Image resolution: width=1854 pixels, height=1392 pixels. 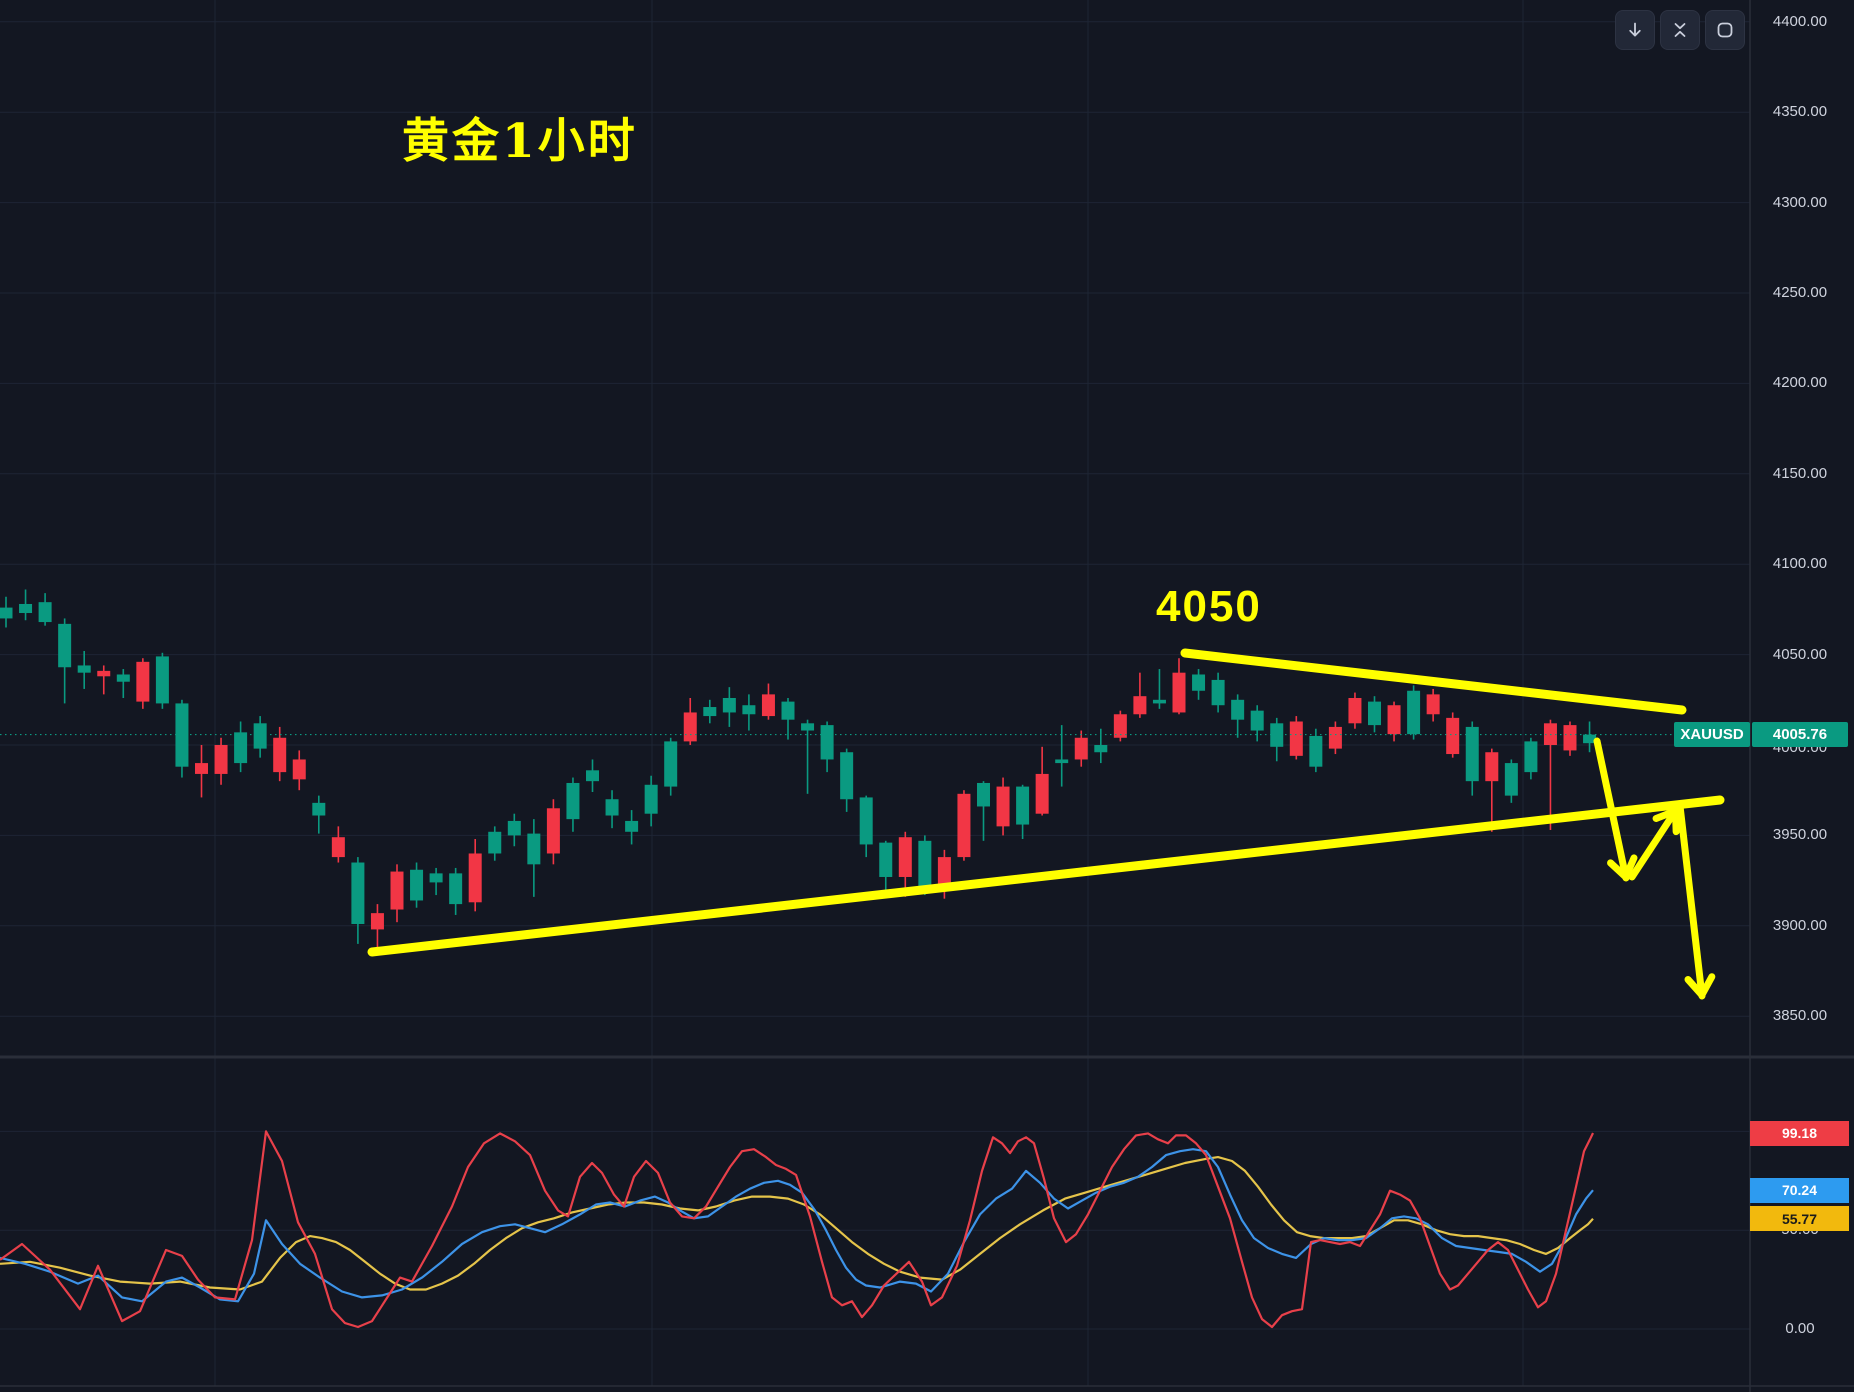 I want to click on collapse-pane-button, so click(x=1680, y=30).